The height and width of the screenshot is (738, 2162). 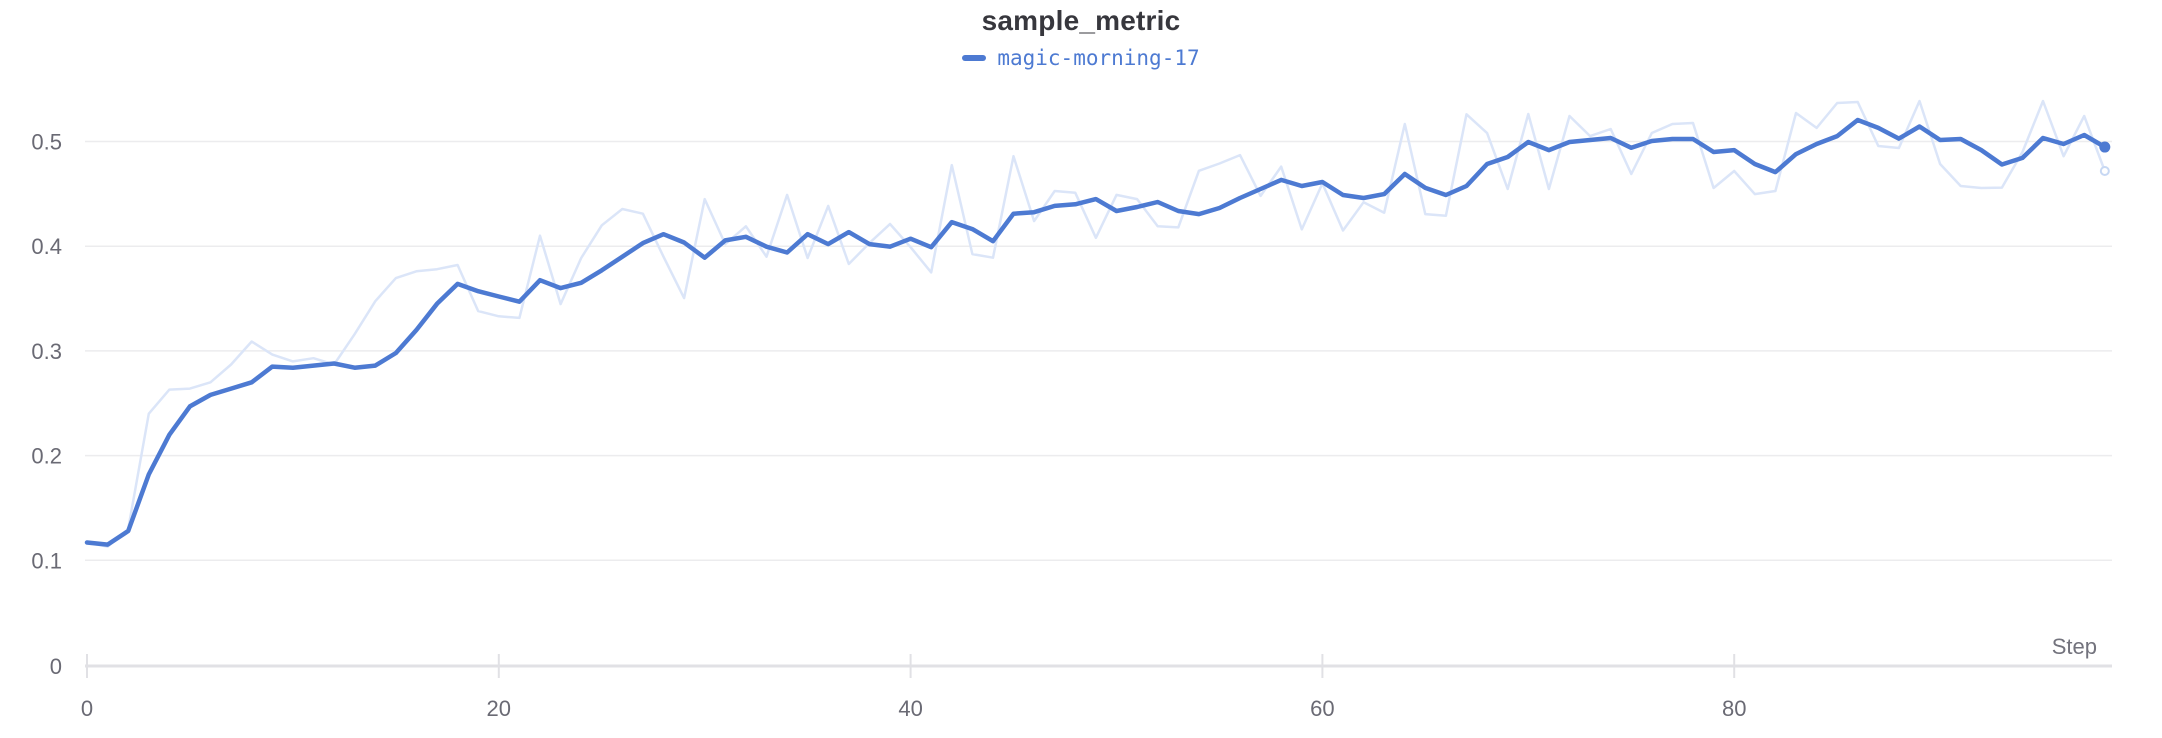 What do you see at coordinates (499, 708) in the screenshot?
I see `x-tick-label: 20` at bounding box center [499, 708].